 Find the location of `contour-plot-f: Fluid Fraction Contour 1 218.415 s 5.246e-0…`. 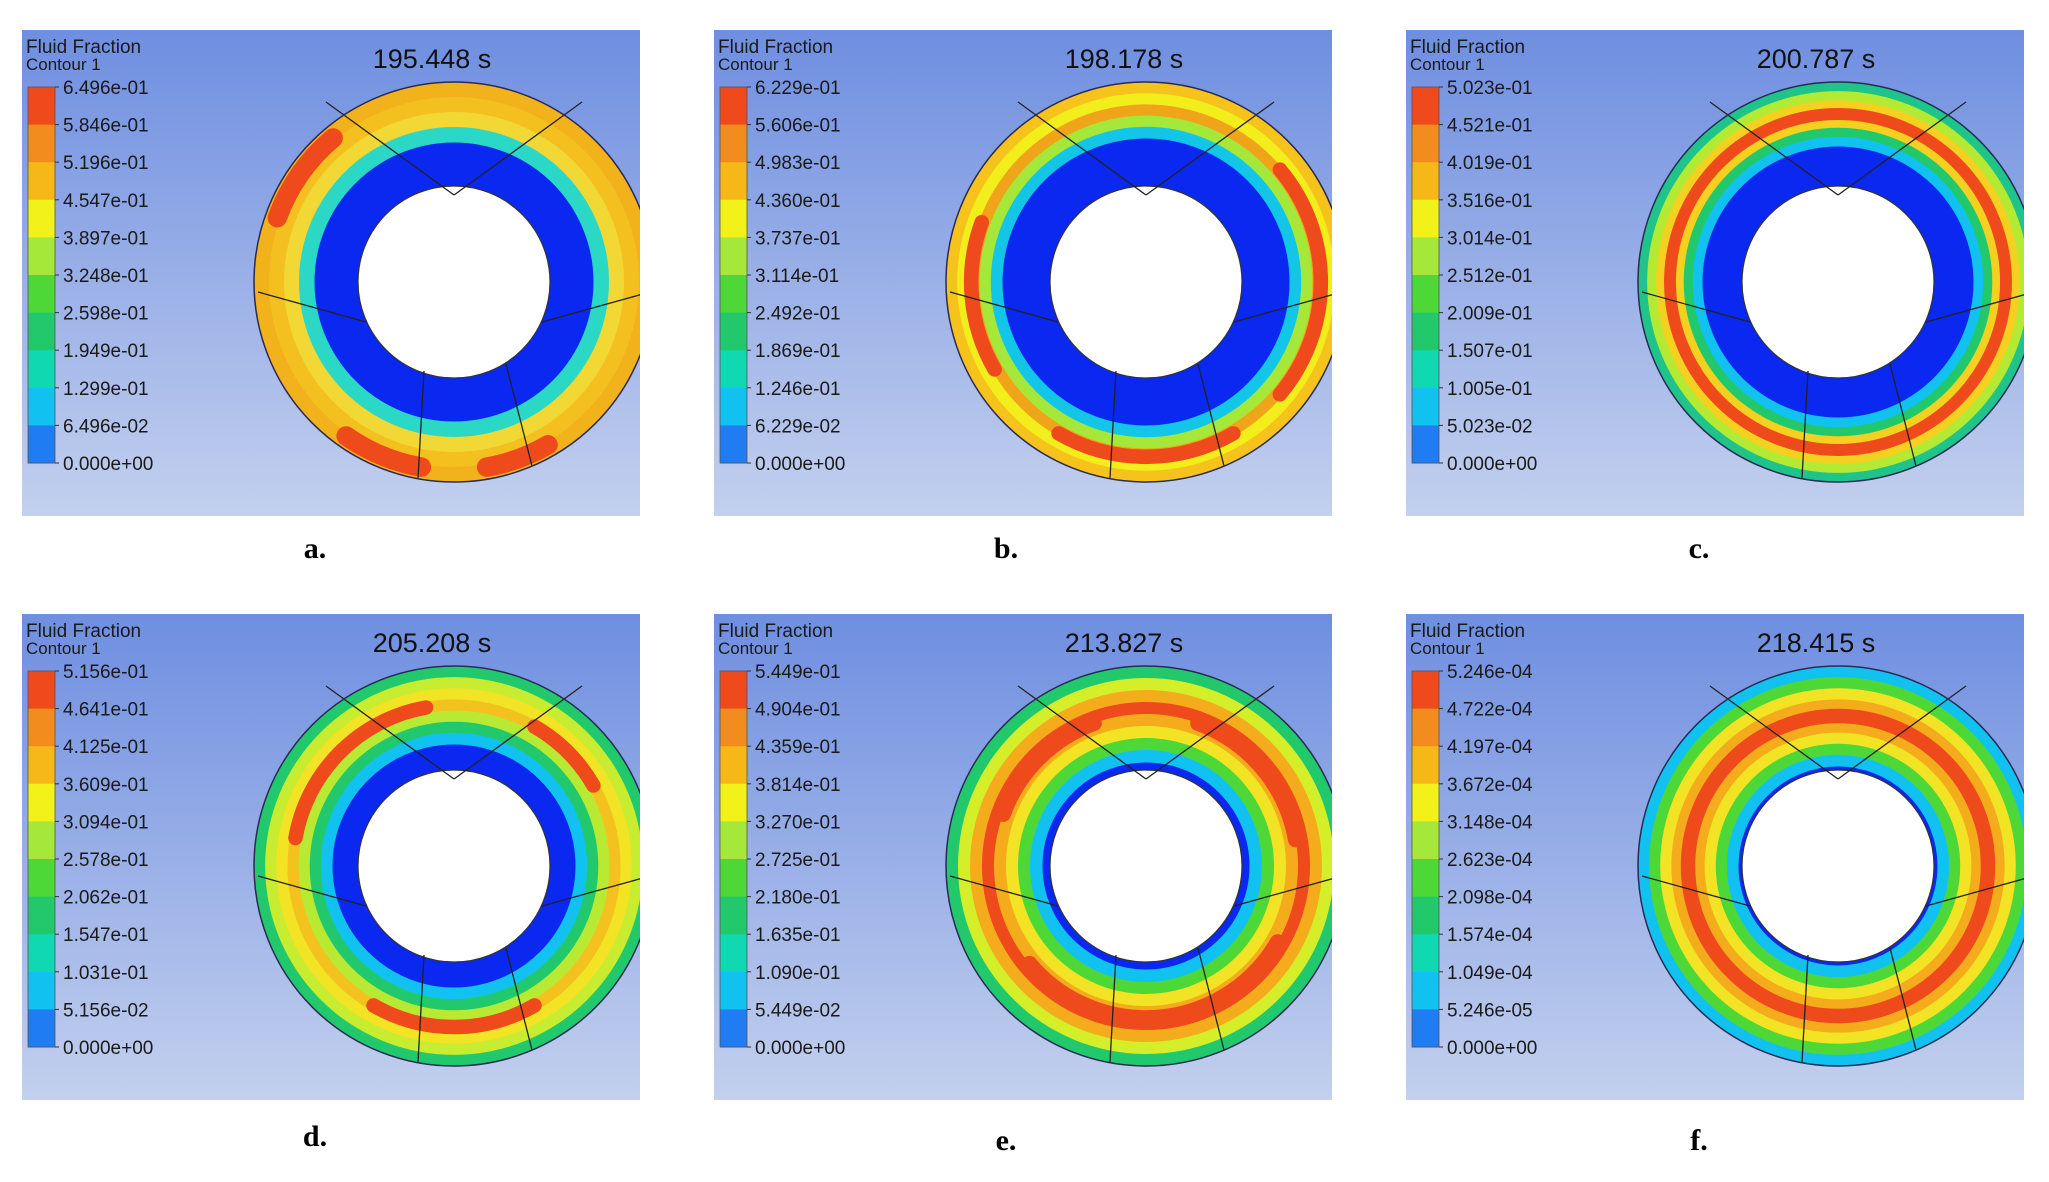

contour-plot-f: Fluid Fraction Contour 1 218.415 s 5.246e-0… is located at coordinates (1715, 857).